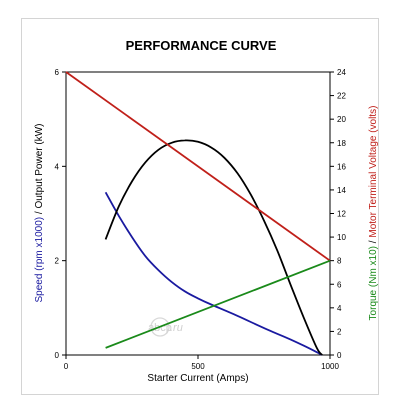  What do you see at coordinates (60, 214) in the screenshot?
I see `left-y-axis: 0 2 4 6` at bounding box center [60, 214].